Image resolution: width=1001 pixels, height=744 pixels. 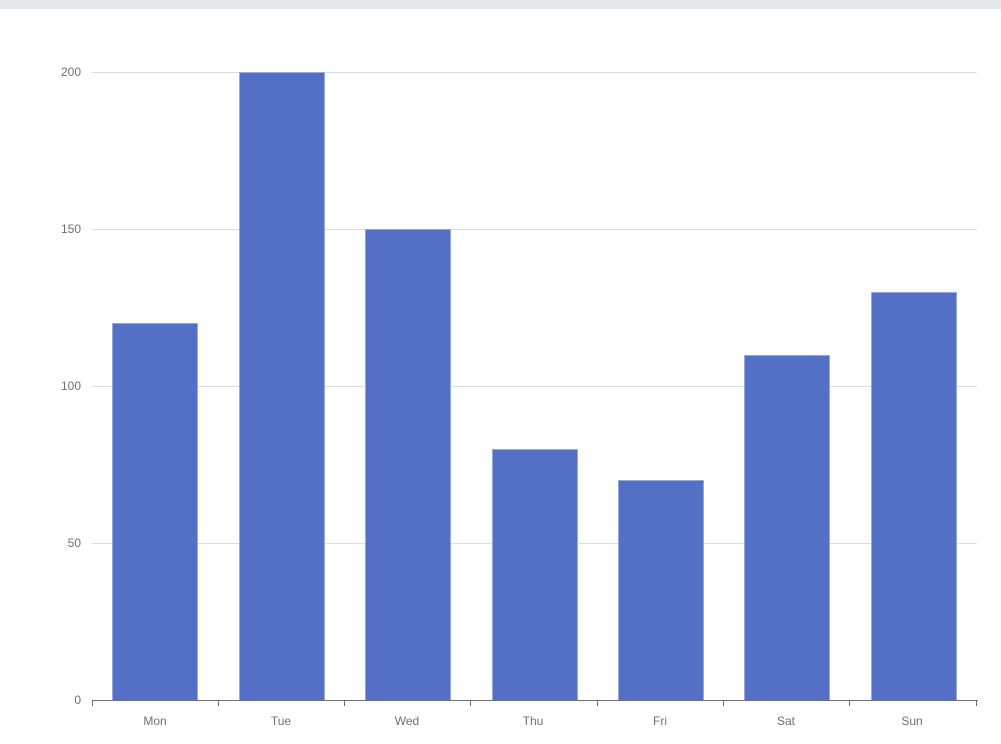 I want to click on x-axis-label-fri: Fri, so click(x=660, y=721).